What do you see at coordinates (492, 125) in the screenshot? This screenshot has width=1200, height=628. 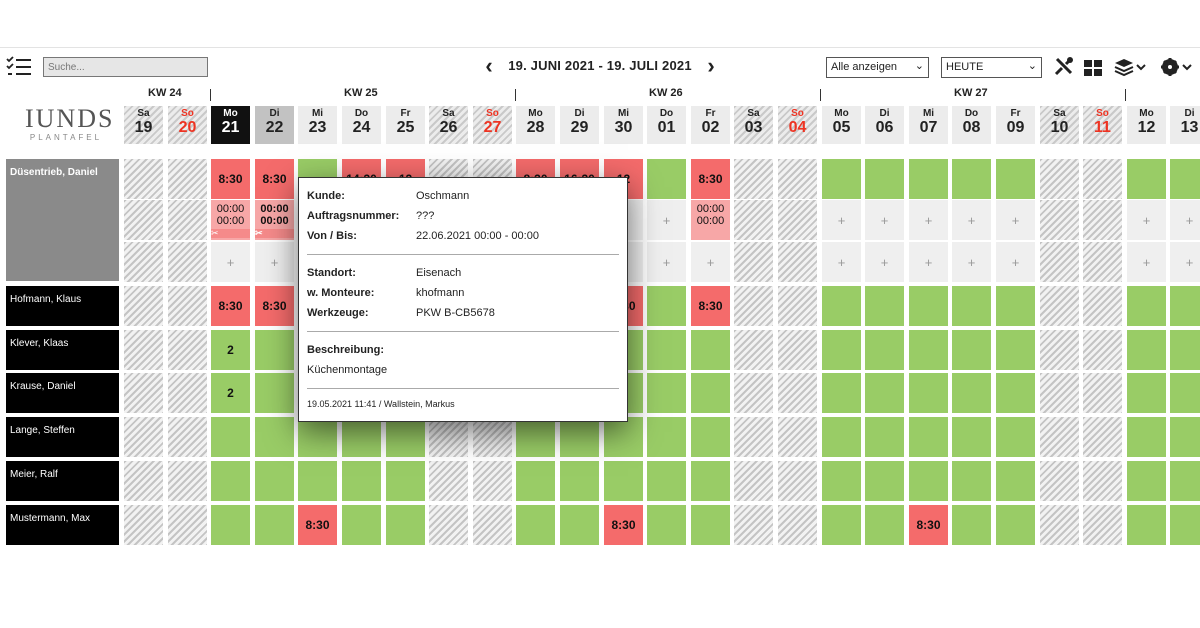 I see `day-header: So 27` at bounding box center [492, 125].